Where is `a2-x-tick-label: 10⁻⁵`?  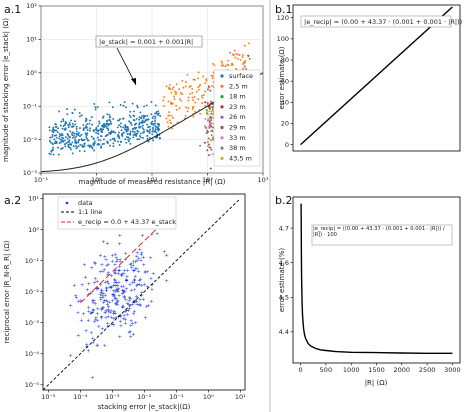
a2-x-tick-label: 10⁻⁵ is located at coordinates (48, 397).